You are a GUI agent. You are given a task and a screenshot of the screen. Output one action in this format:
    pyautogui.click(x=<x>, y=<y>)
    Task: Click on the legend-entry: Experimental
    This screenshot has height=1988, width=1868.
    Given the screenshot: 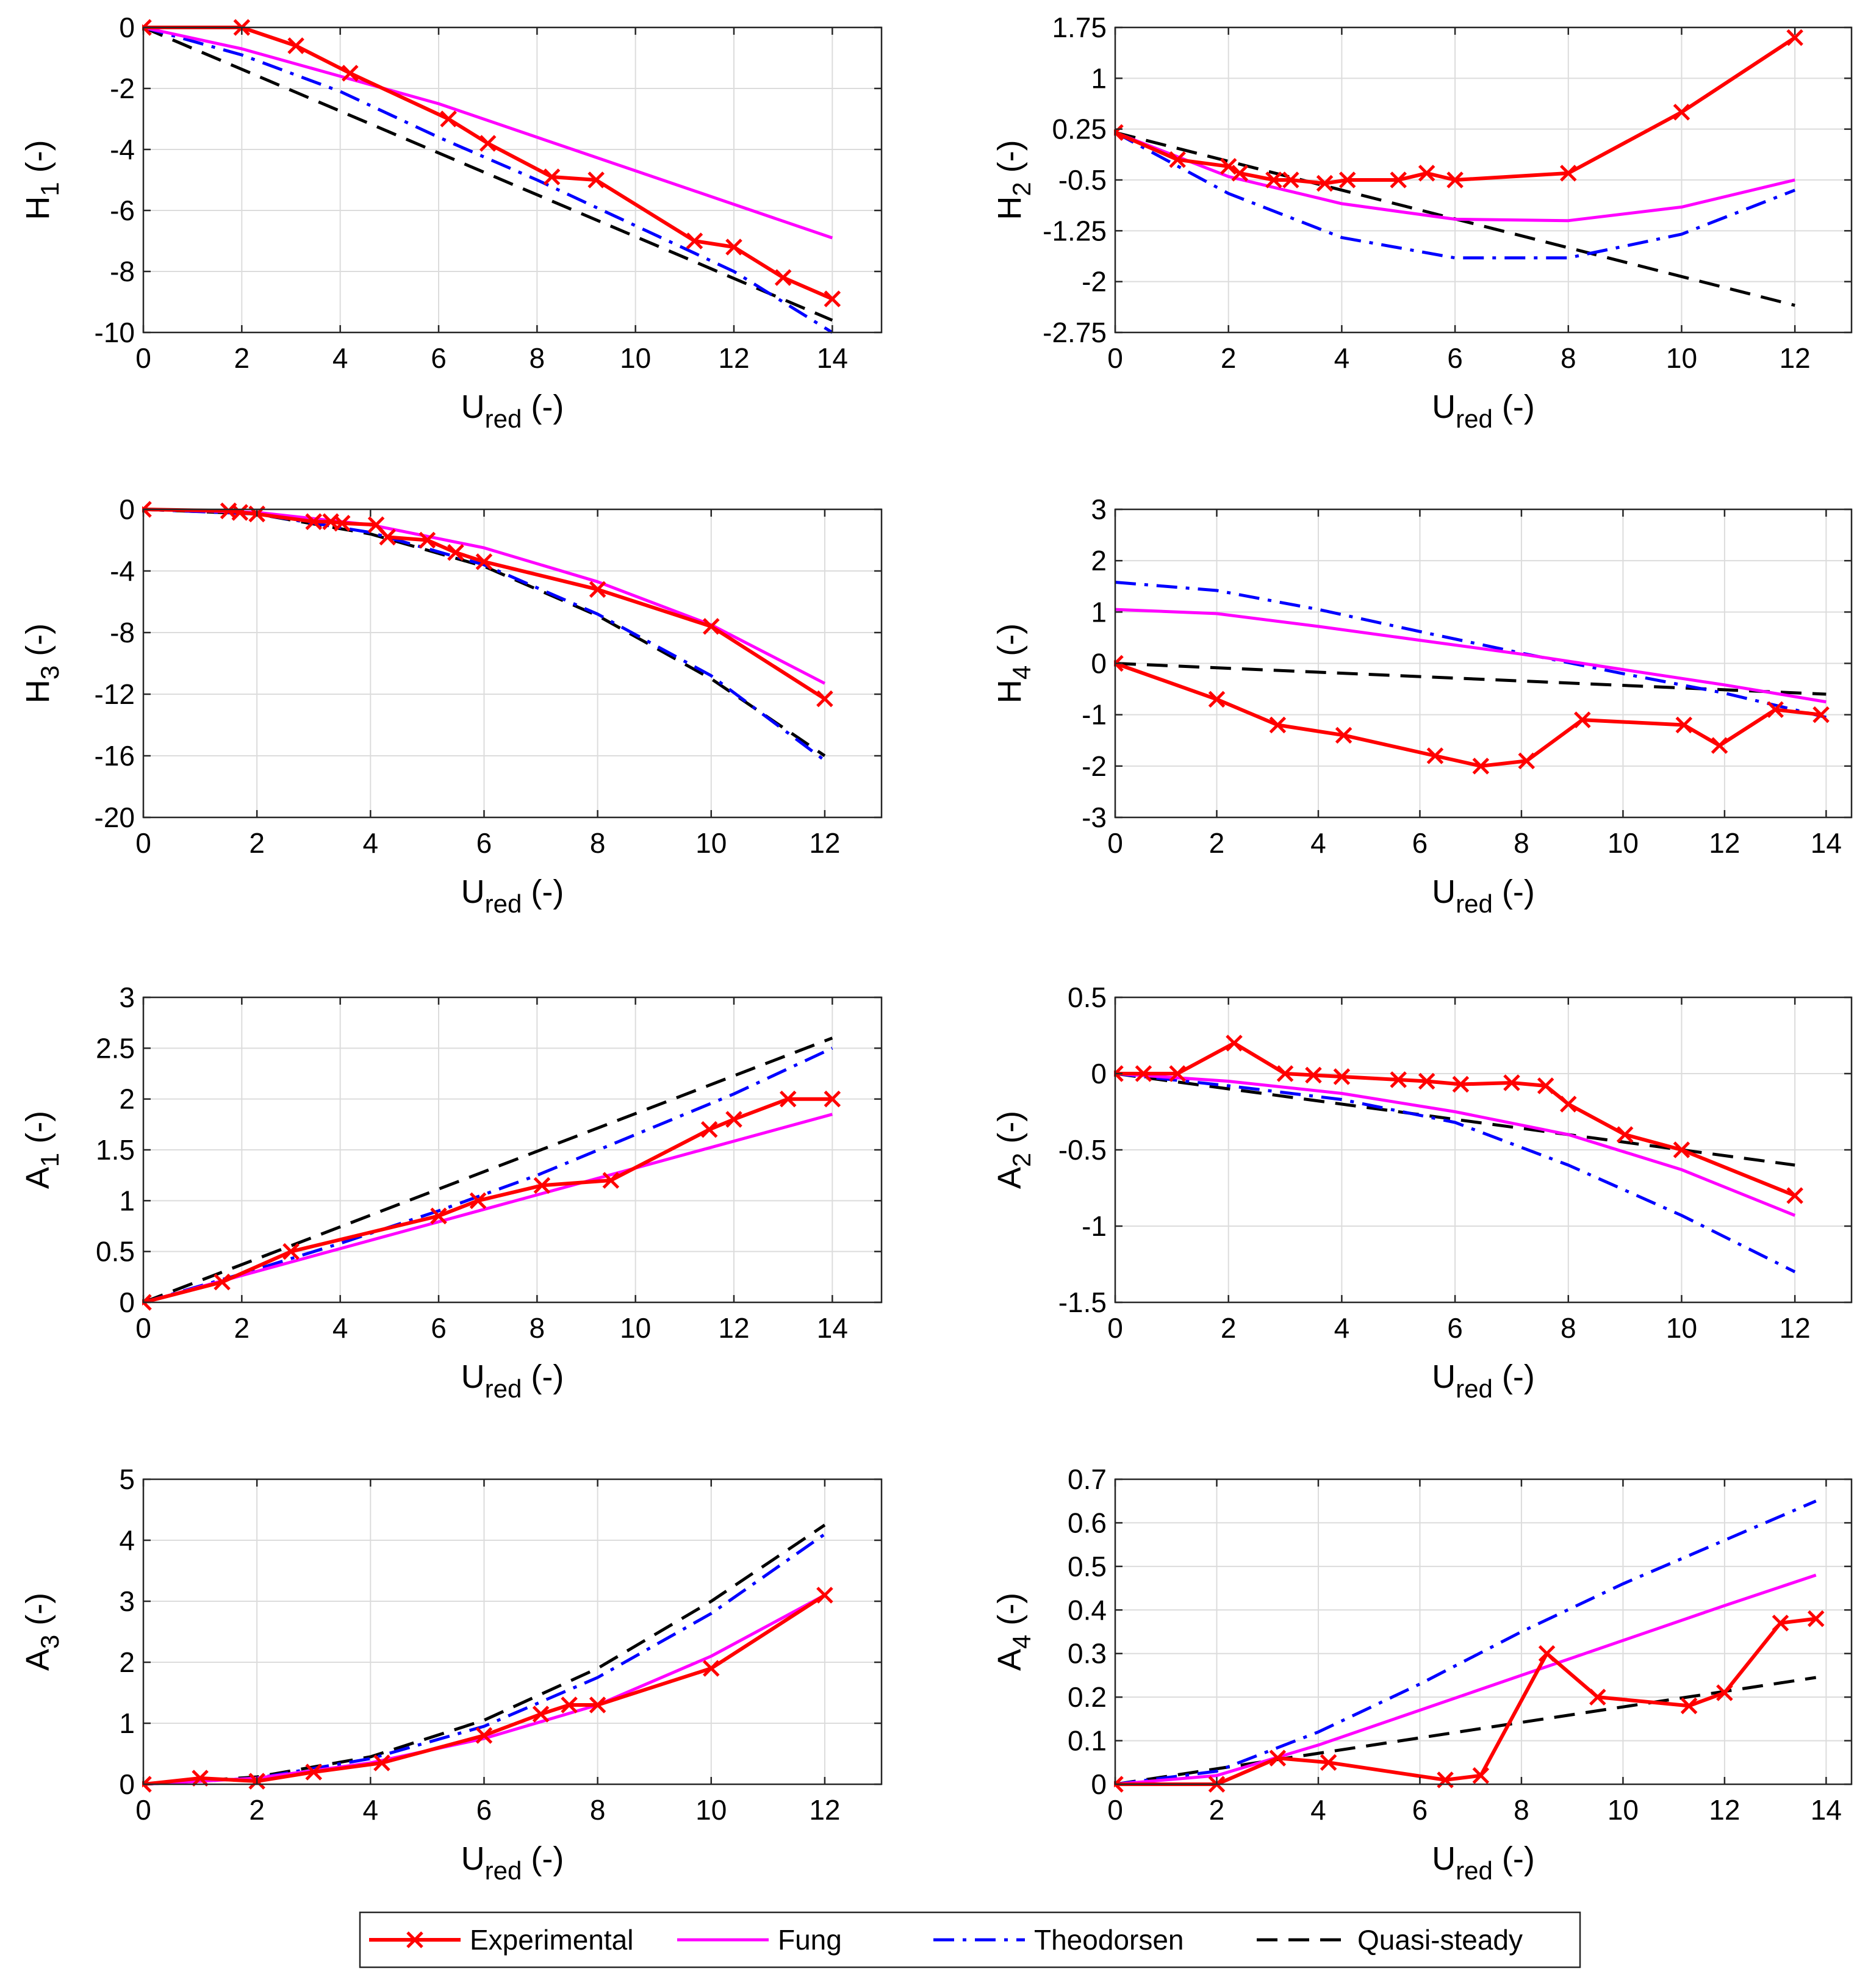 What is the action you would take?
    pyautogui.click(x=501, y=1940)
    